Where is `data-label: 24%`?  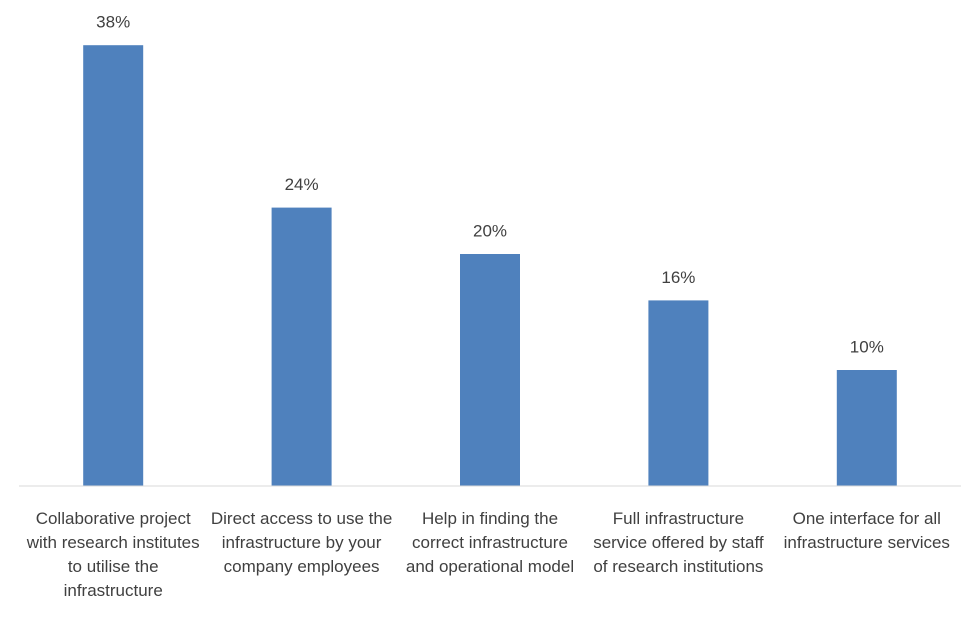 data-label: 24% is located at coordinates (302, 184).